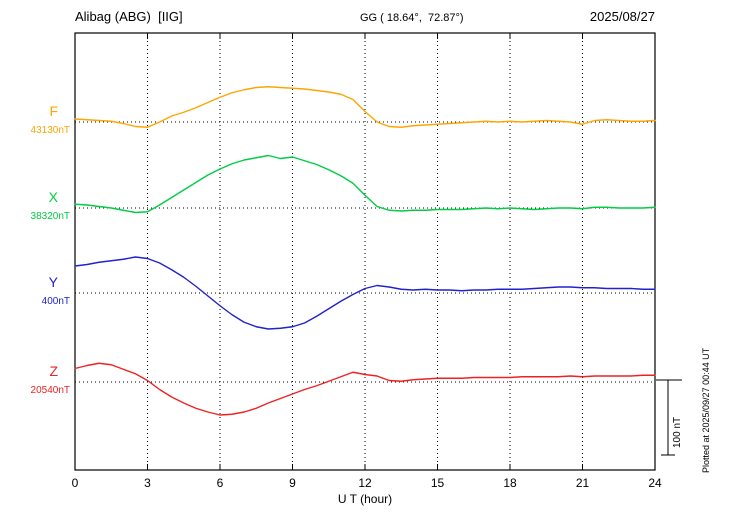  Describe the element at coordinates (437, 483) in the screenshot. I see `x-tick-label-15: 15` at that location.